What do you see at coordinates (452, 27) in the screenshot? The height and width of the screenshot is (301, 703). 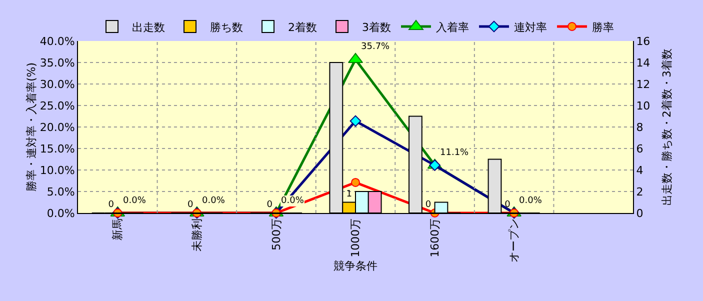 I see `legend-label: 入着率` at bounding box center [452, 27].